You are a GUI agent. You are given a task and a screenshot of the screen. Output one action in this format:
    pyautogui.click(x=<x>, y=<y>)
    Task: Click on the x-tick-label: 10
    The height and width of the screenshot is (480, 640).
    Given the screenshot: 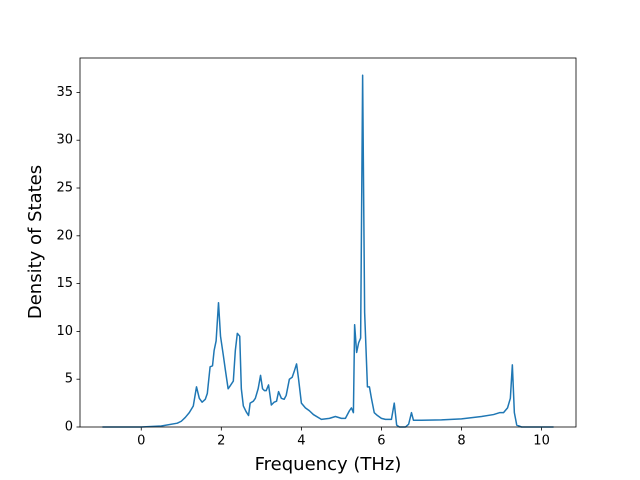 What is the action you would take?
    pyautogui.click(x=541, y=441)
    